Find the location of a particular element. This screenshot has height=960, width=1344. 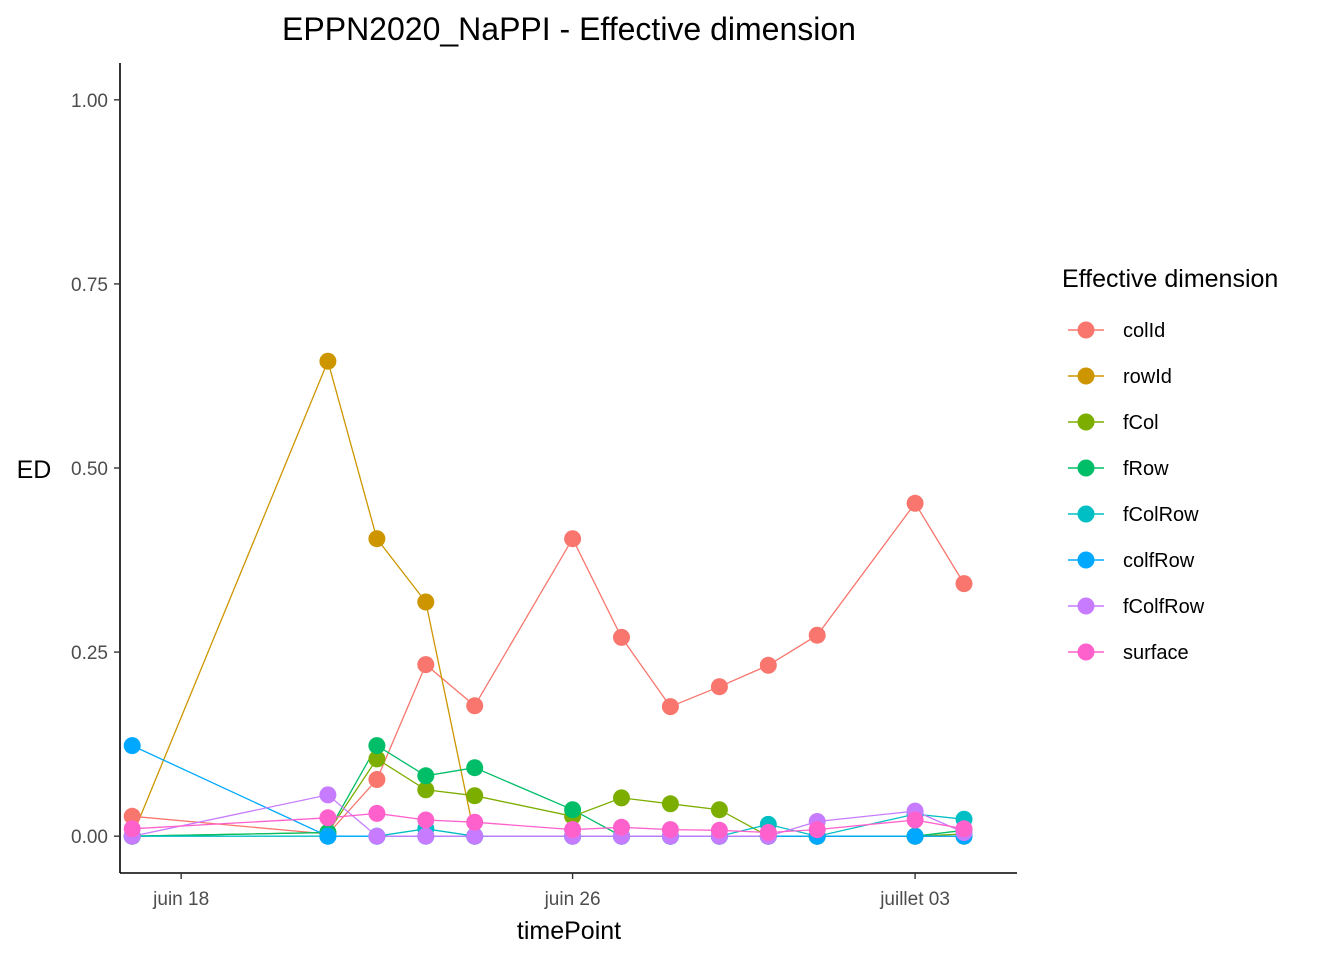

x-axis-title: timePoint is located at coordinates (569, 931).